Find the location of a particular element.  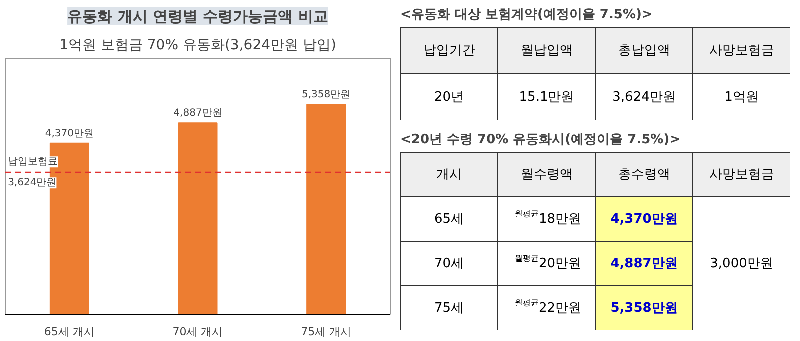

data-label: 4,887만원 is located at coordinates (198, 114).